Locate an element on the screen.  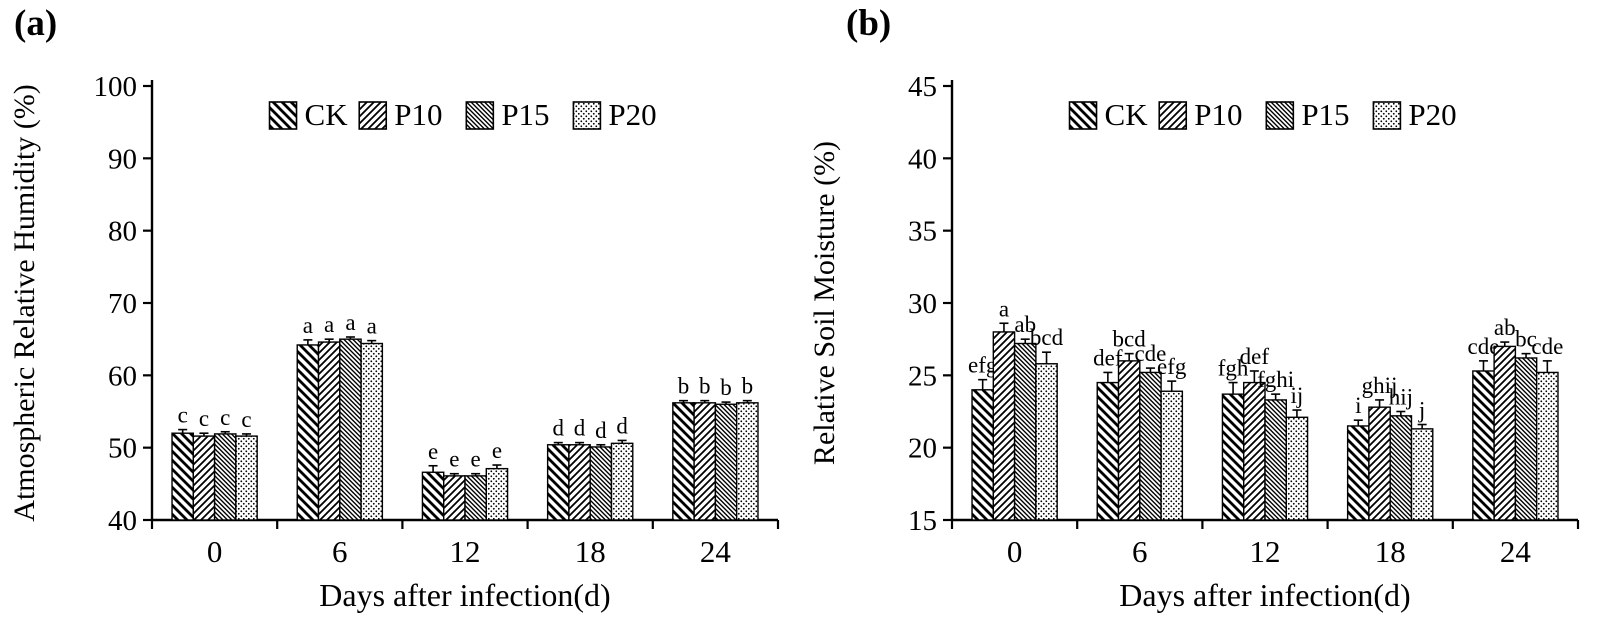
panel-b-label: (b) is located at coordinates (869, 23).